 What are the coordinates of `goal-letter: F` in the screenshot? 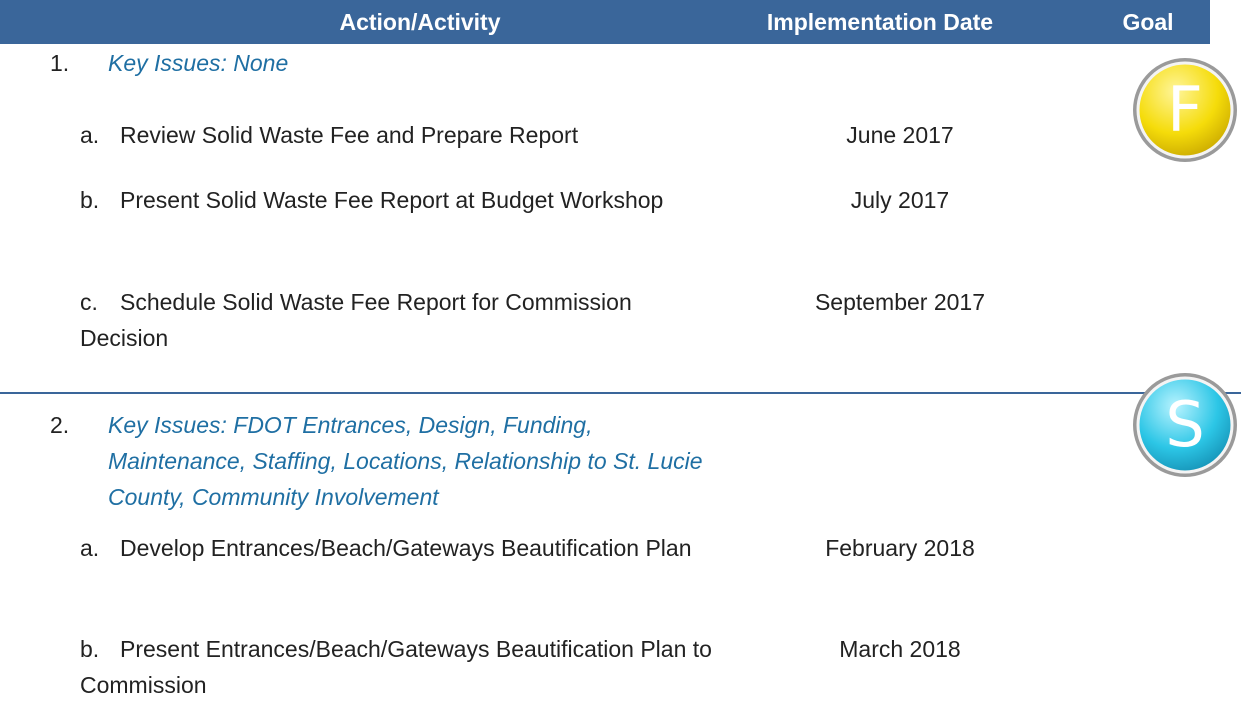 It's located at (1185, 109).